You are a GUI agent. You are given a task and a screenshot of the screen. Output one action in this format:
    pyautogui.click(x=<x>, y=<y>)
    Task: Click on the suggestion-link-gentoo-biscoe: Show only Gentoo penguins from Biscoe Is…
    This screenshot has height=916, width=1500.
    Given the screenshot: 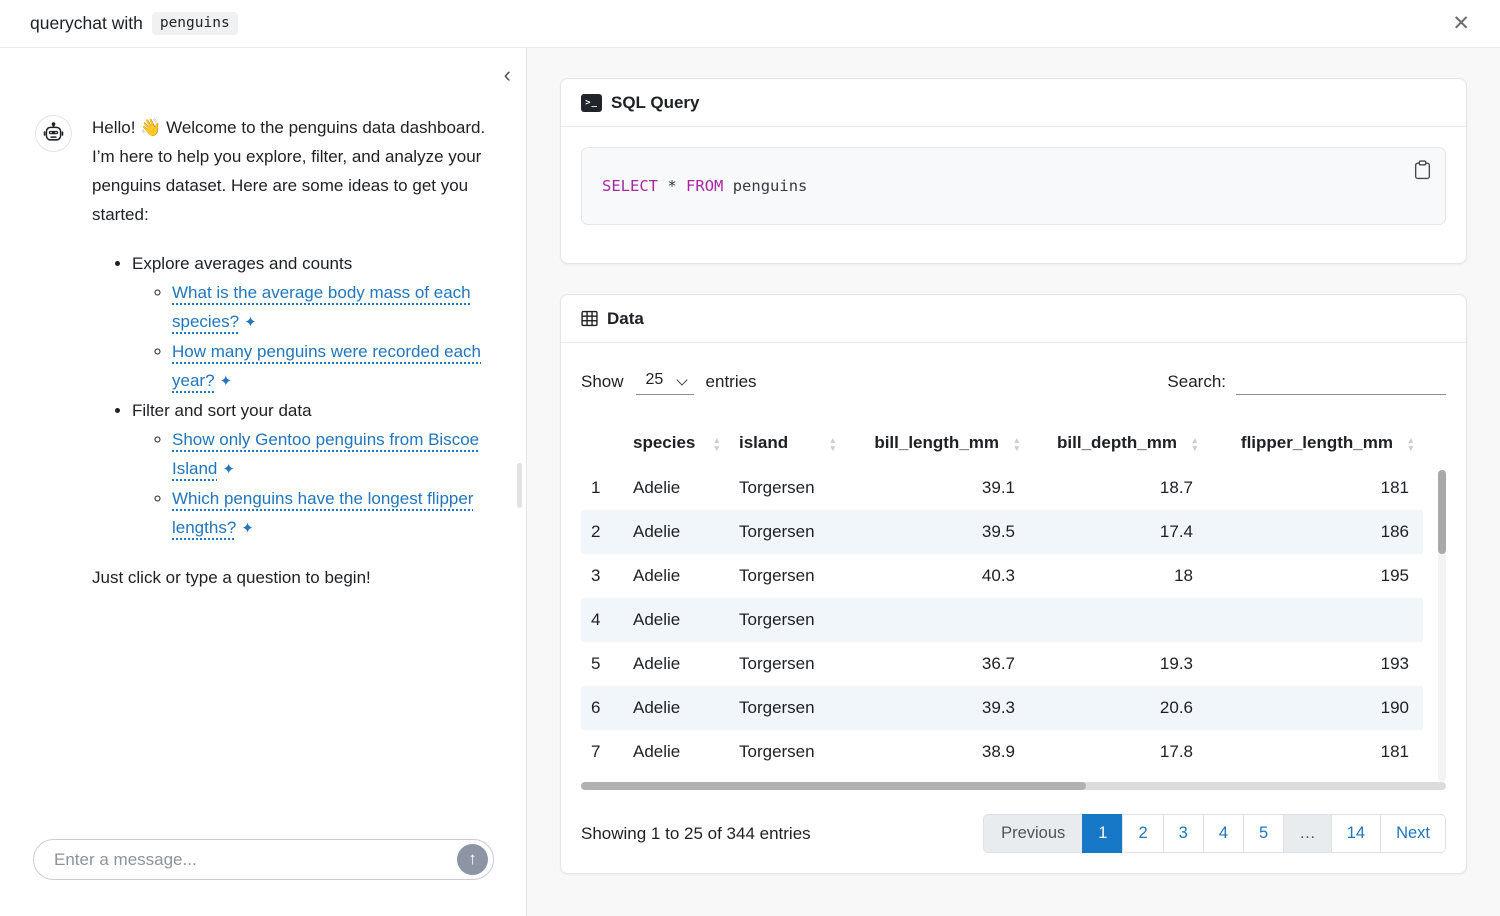 What is the action you would take?
    pyautogui.click(x=326, y=454)
    